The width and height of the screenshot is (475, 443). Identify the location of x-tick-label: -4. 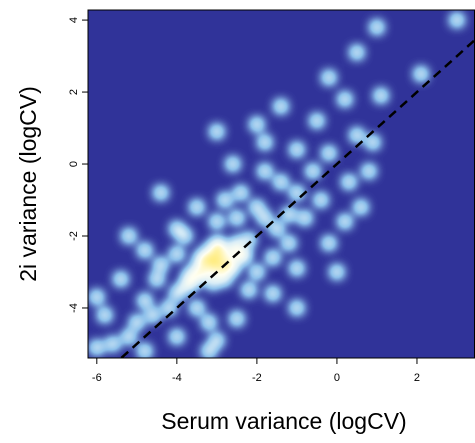
(177, 378).